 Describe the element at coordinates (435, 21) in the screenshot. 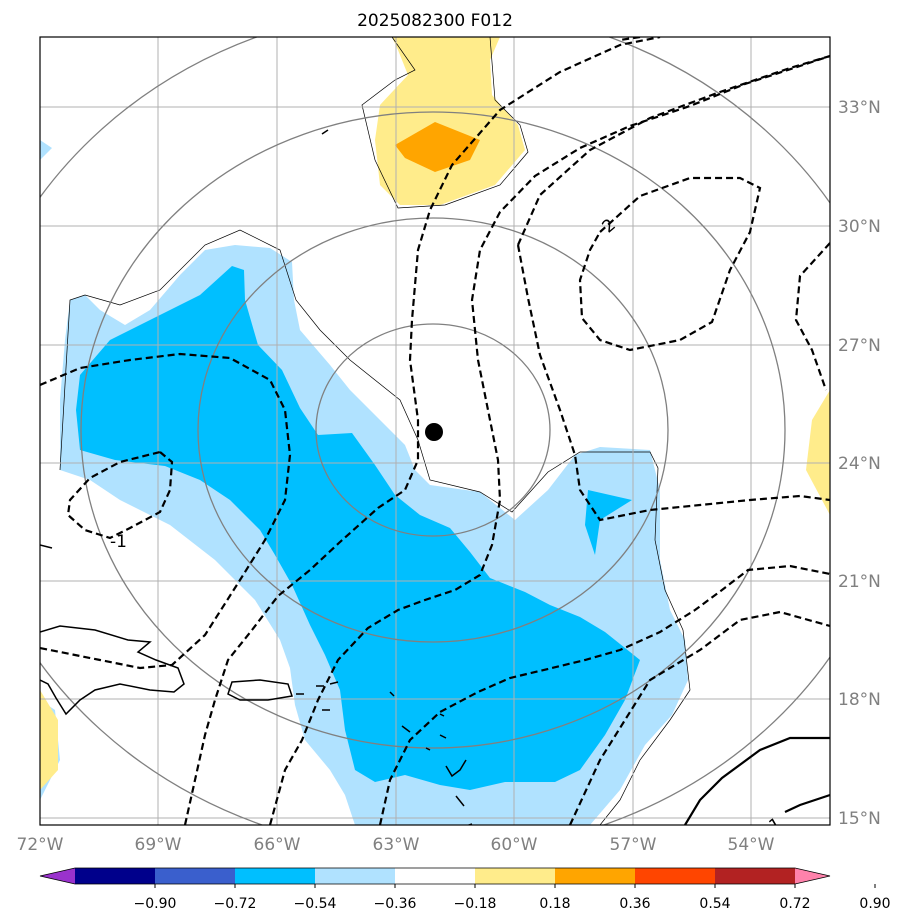

I see `figure-title: 2025082300 F012` at that location.